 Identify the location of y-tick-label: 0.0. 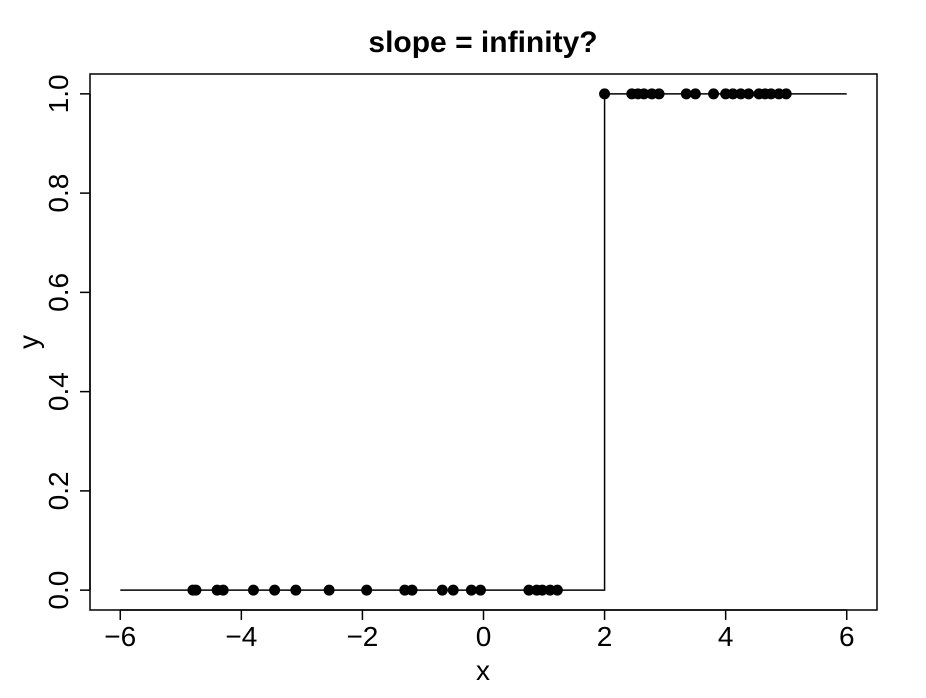
(58, 590).